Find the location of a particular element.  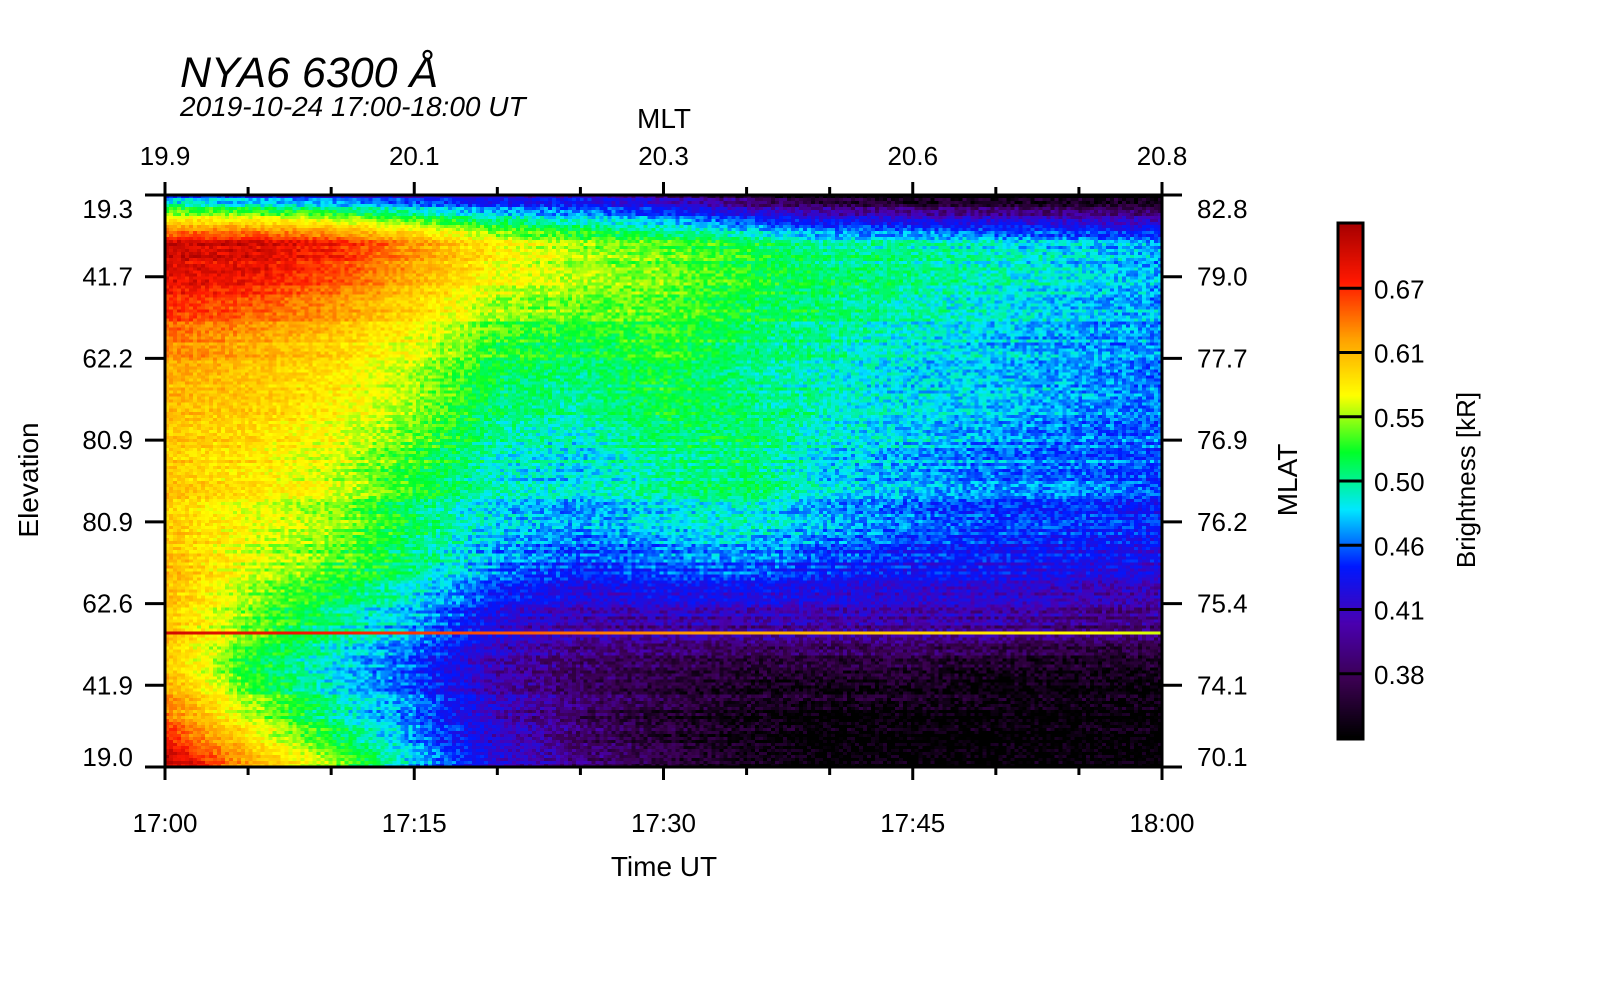

right-y-tick-label: 74.1 is located at coordinates (1222, 685).